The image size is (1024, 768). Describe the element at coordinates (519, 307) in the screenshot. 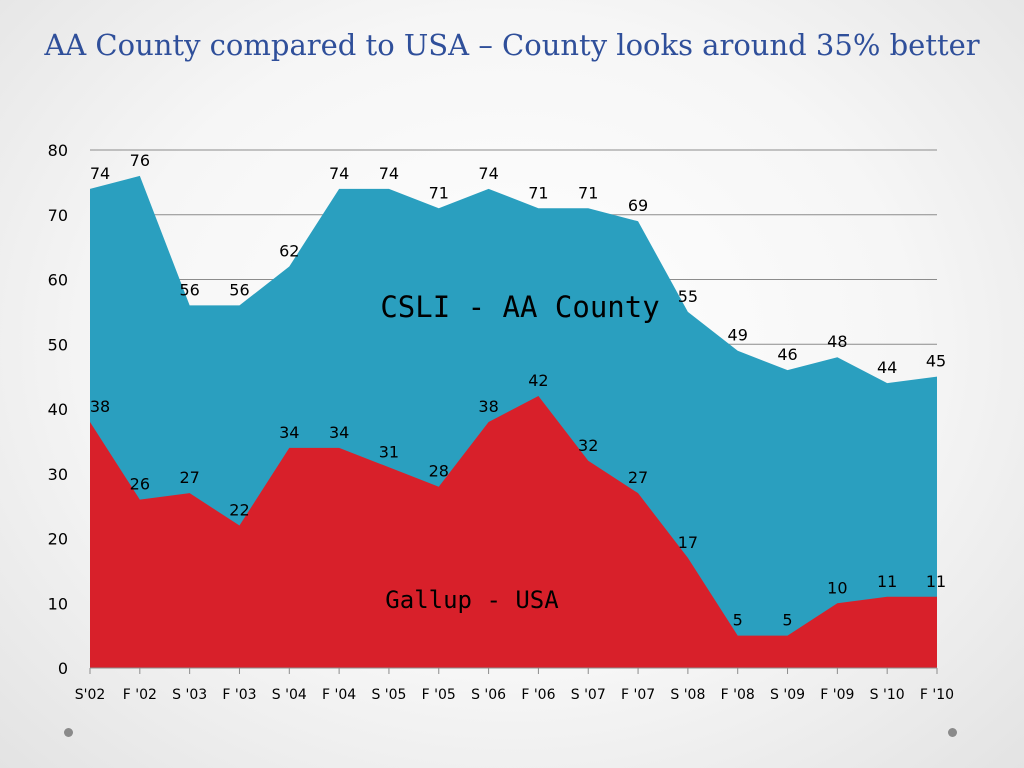

I see `series-label-csli: CSLI - AA County` at that location.